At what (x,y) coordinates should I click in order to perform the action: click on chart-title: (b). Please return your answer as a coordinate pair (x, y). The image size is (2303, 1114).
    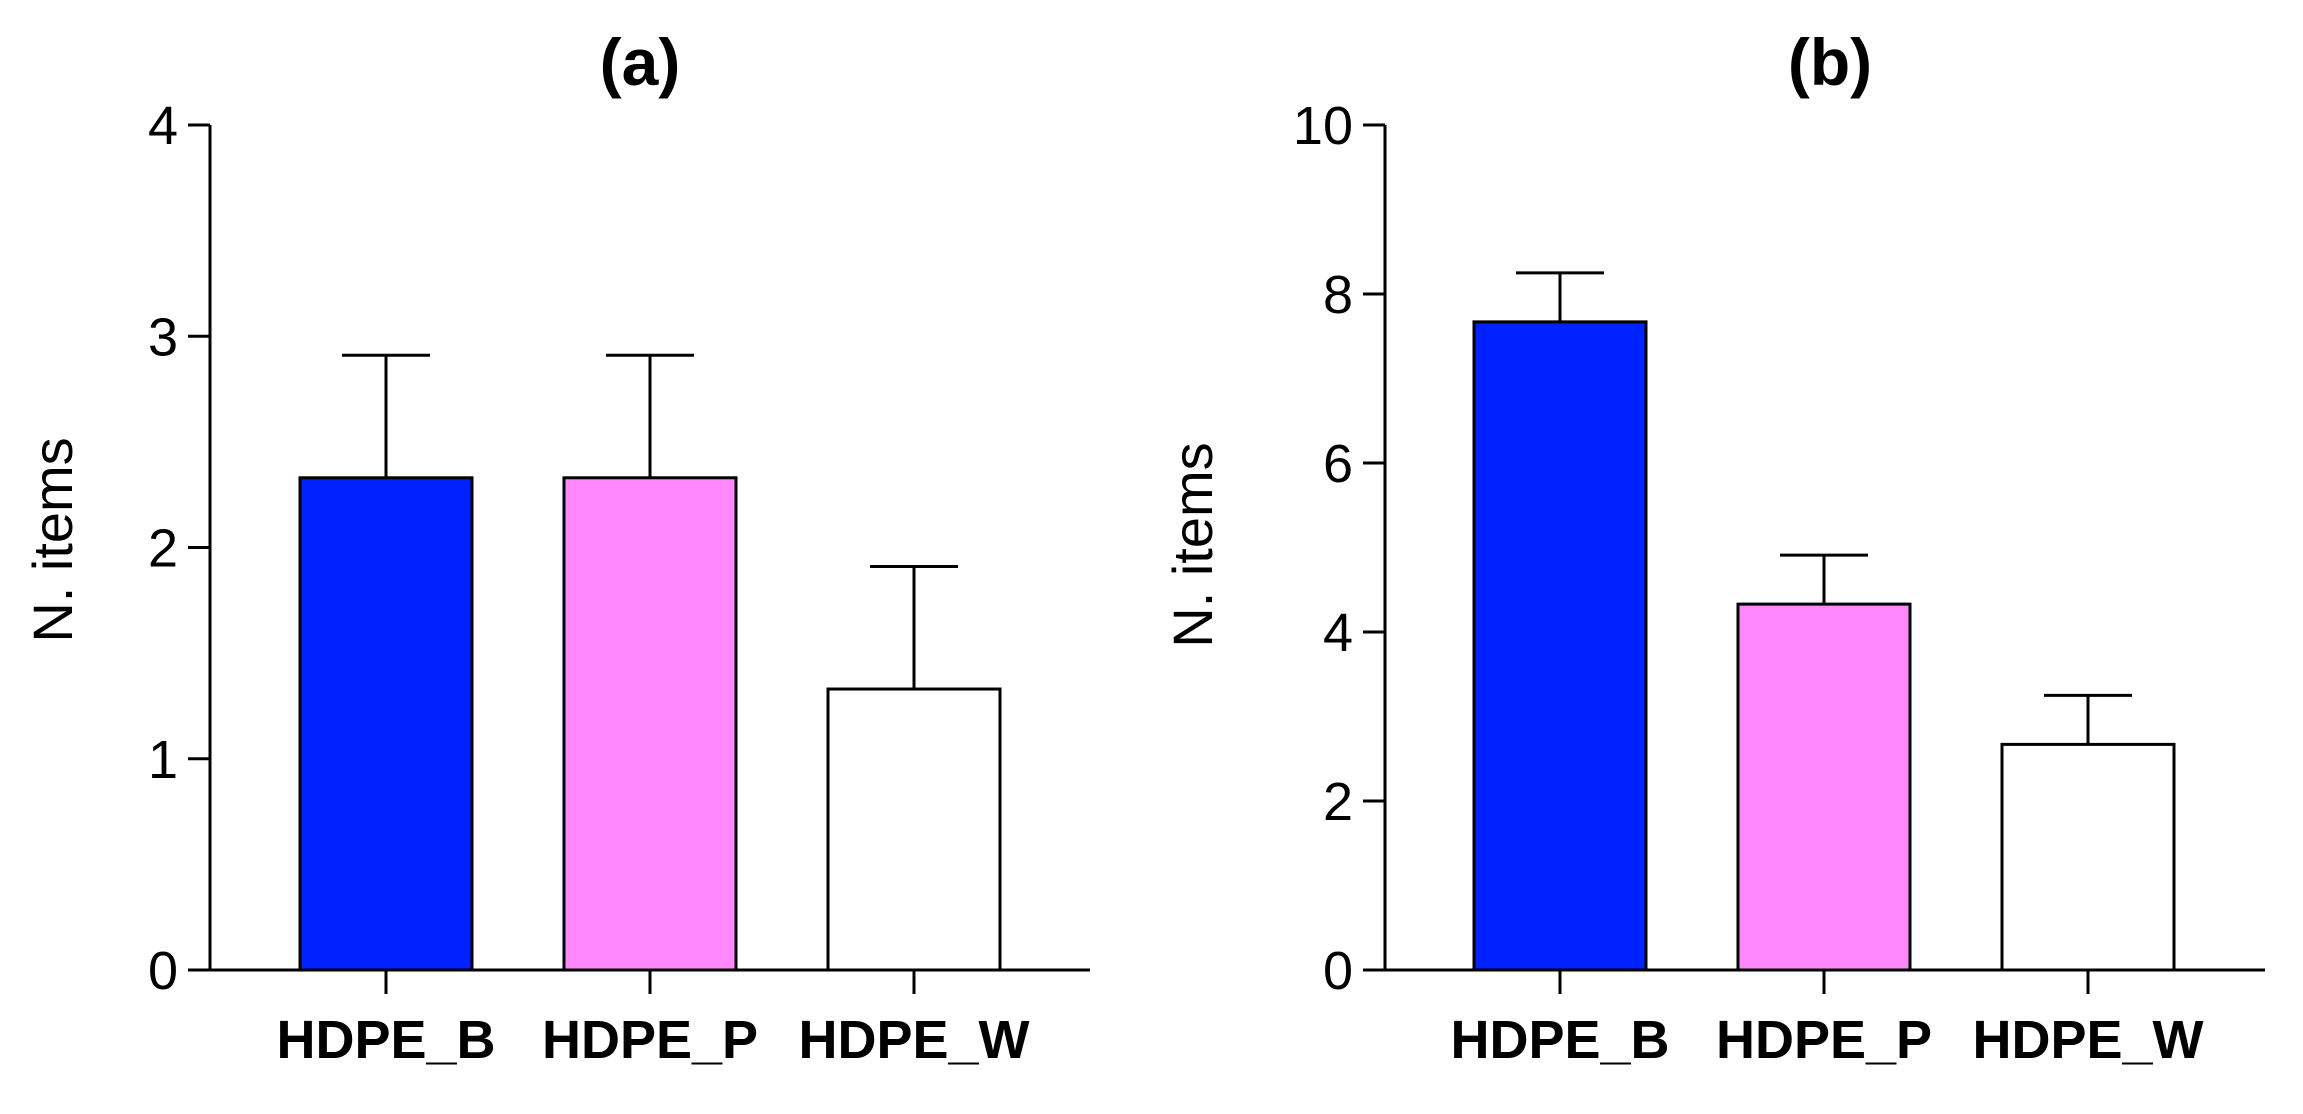
    Looking at the image, I should click on (1830, 62).